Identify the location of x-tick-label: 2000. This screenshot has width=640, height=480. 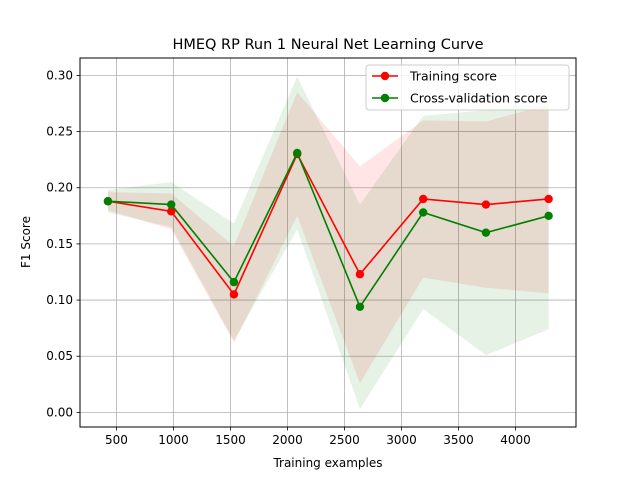
(287, 440).